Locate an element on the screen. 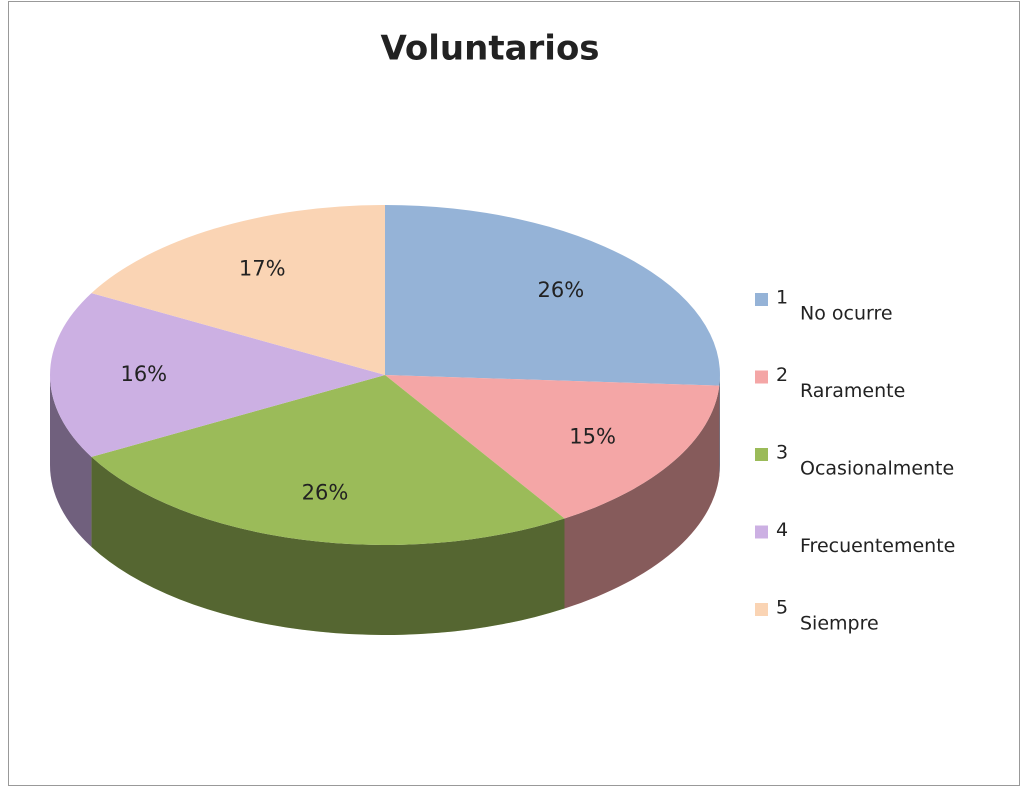 This screenshot has height=787, width=1030. legend-code: 1 is located at coordinates (782, 298).